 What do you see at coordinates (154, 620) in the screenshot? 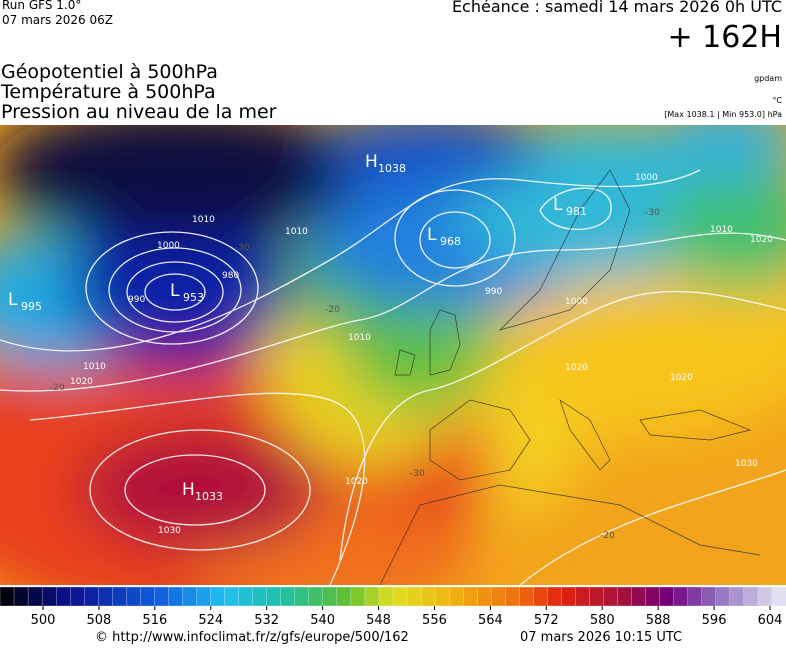
I see `colorbar-label: 516` at bounding box center [154, 620].